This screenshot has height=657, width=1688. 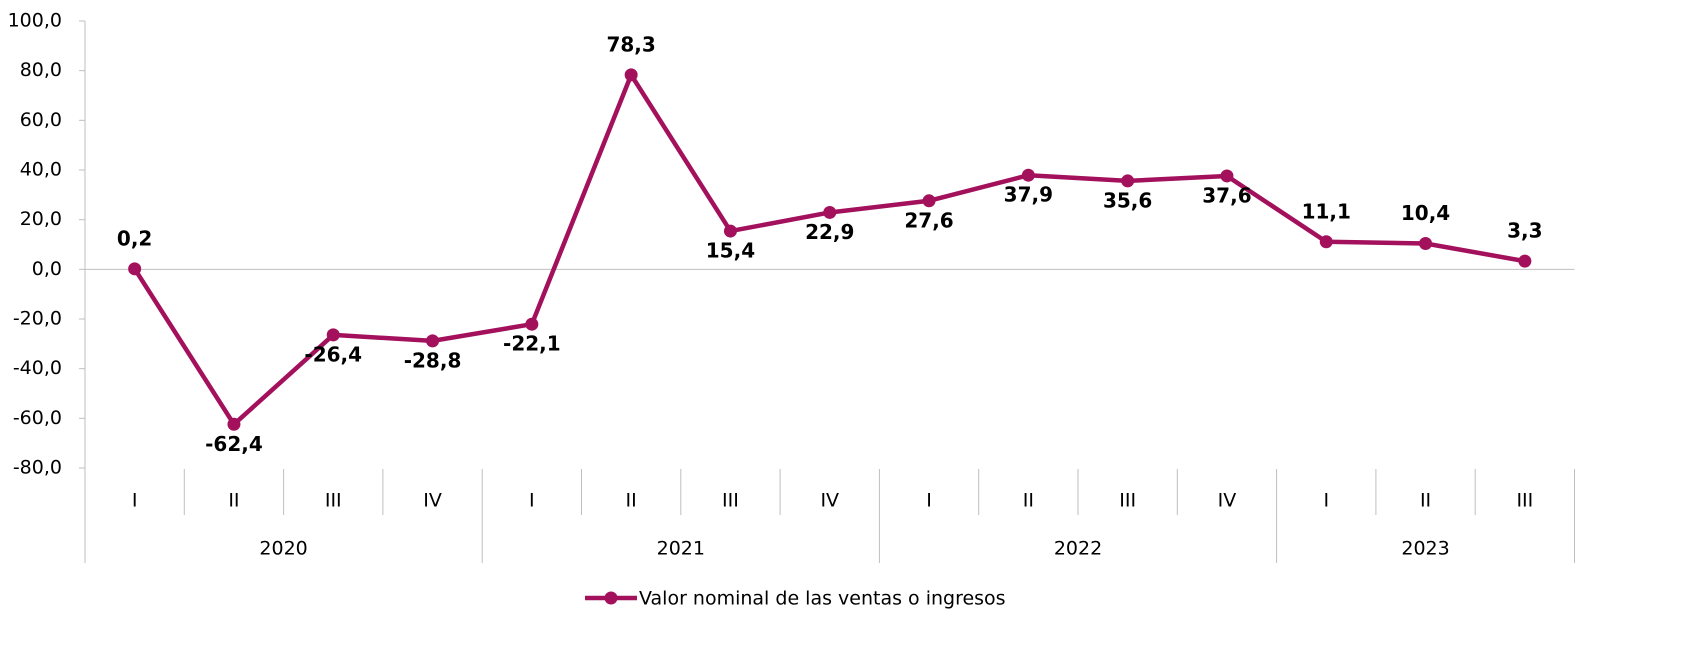 I want to click on data-label: -28,8, so click(x=433, y=360).